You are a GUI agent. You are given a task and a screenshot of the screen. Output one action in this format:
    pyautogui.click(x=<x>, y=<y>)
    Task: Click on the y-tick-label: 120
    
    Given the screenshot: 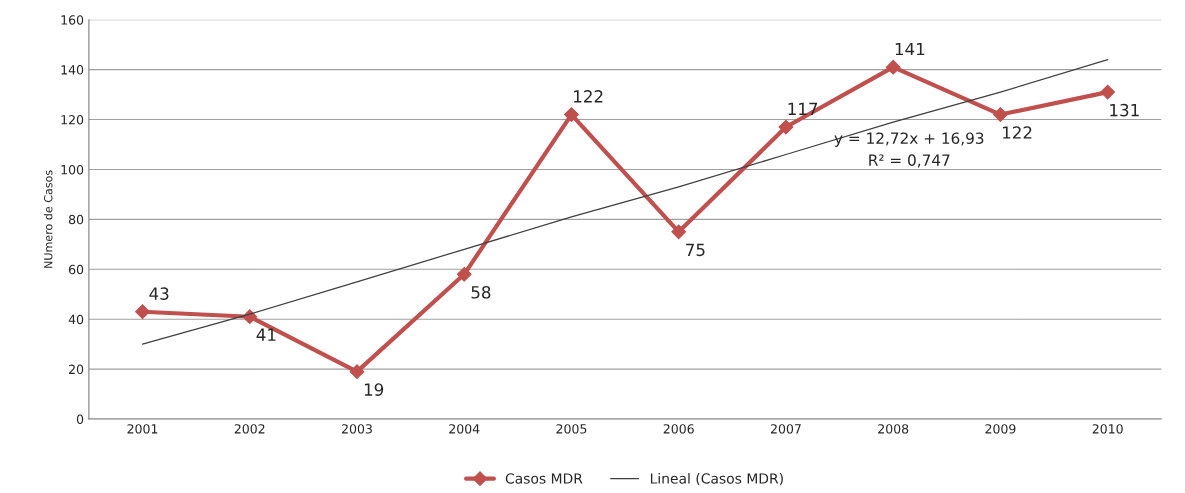 What is the action you would take?
    pyautogui.click(x=72, y=120)
    